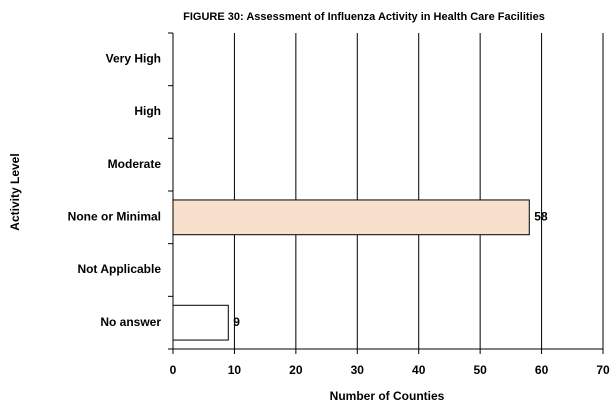 Image resolution: width=613 pixels, height=408 pixels. Describe the element at coordinates (173, 370) in the screenshot. I see `x-tick-label: 0` at that location.